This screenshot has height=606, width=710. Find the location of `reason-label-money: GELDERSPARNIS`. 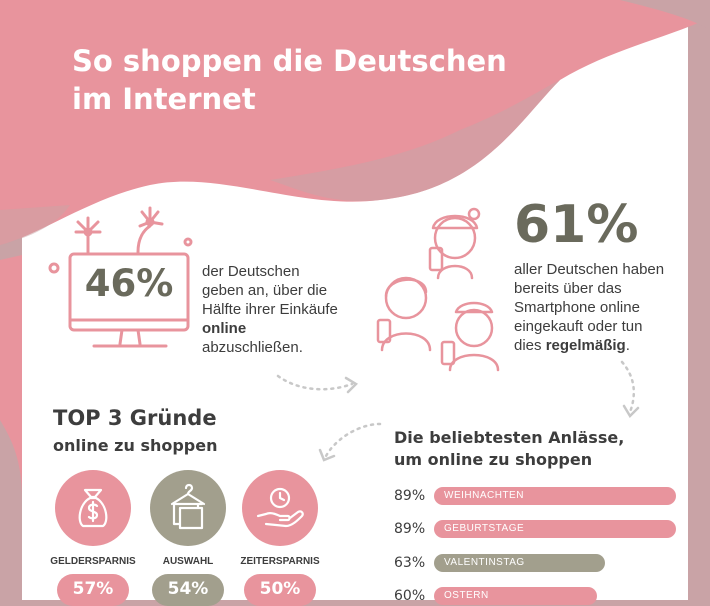

reason-label-money: GELDERSPARNIS is located at coordinates (93, 561).